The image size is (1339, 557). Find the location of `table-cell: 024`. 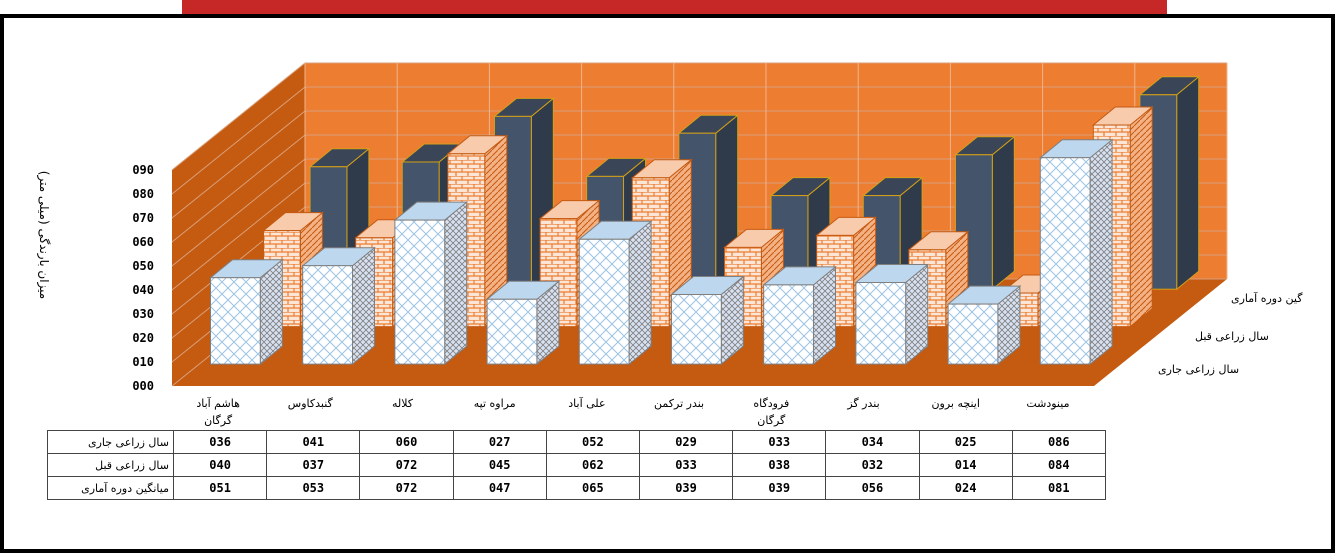

table-cell: 024 is located at coordinates (965, 488).